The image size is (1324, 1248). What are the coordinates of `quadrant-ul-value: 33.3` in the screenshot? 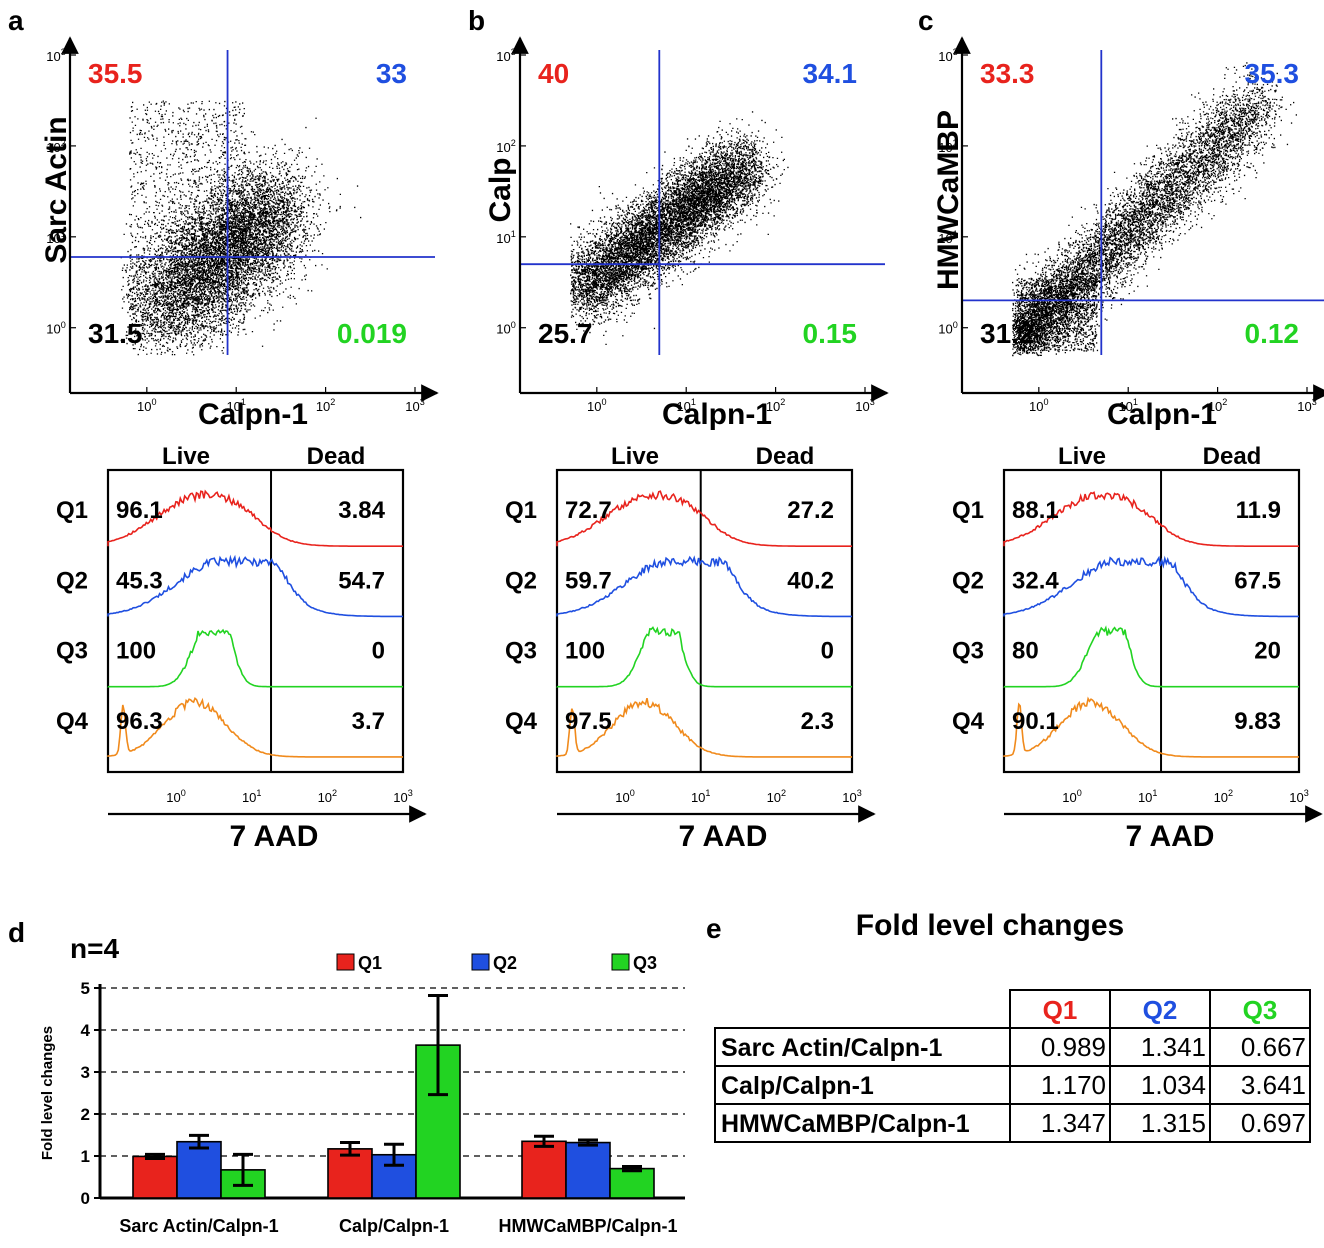 It's located at (1007, 73).